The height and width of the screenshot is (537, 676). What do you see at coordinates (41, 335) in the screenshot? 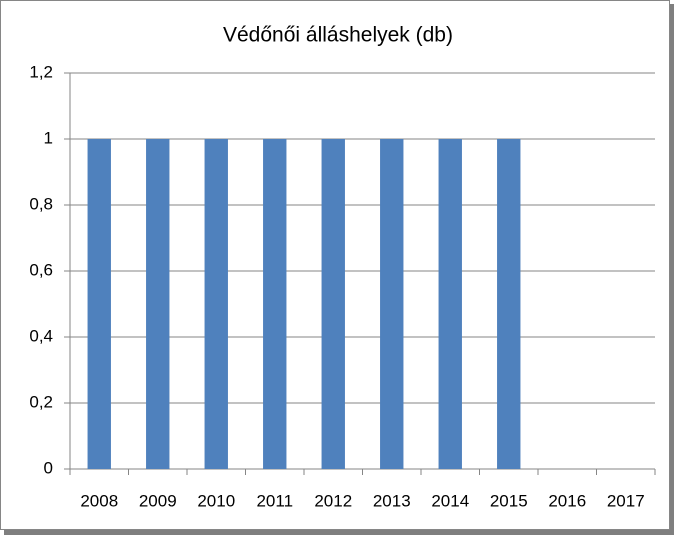
I see `y-tick-label: 0,4` at bounding box center [41, 335].